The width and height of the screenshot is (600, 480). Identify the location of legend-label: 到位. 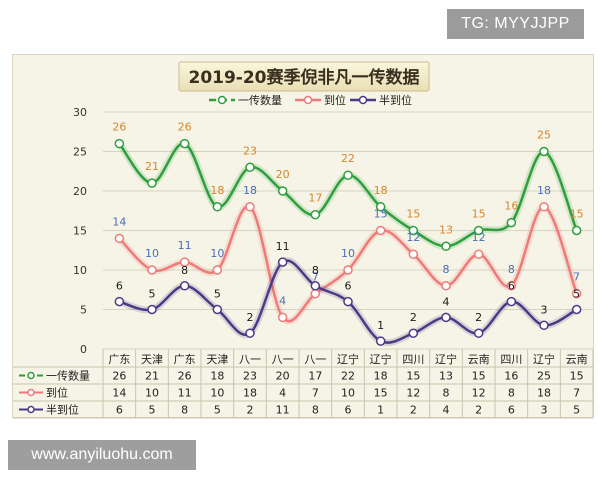
(335, 100).